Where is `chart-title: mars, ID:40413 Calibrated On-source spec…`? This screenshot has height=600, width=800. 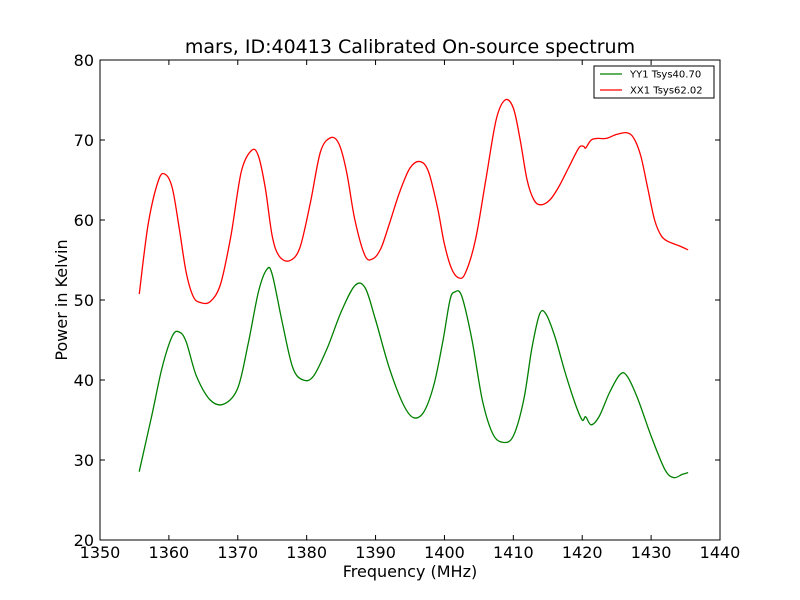
chart-title: mars, ID:40413 Calibrated On-source spec… is located at coordinates (410, 47).